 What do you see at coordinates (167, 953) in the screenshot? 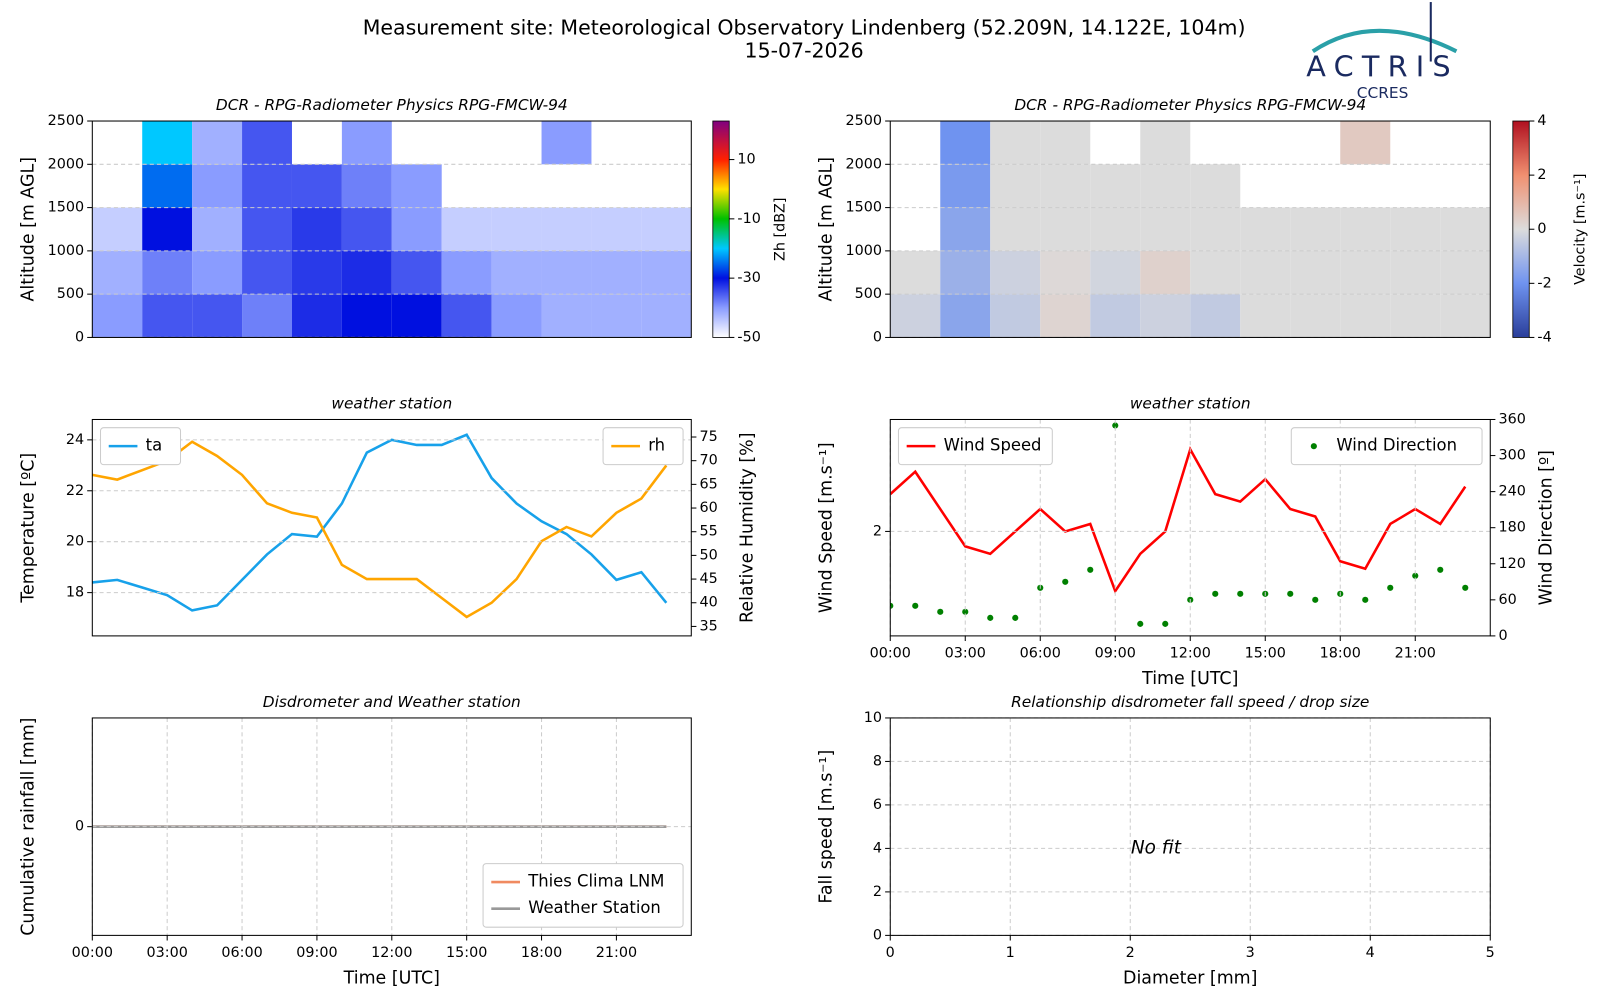
I see `x-tick-label: 03:00` at bounding box center [167, 953].